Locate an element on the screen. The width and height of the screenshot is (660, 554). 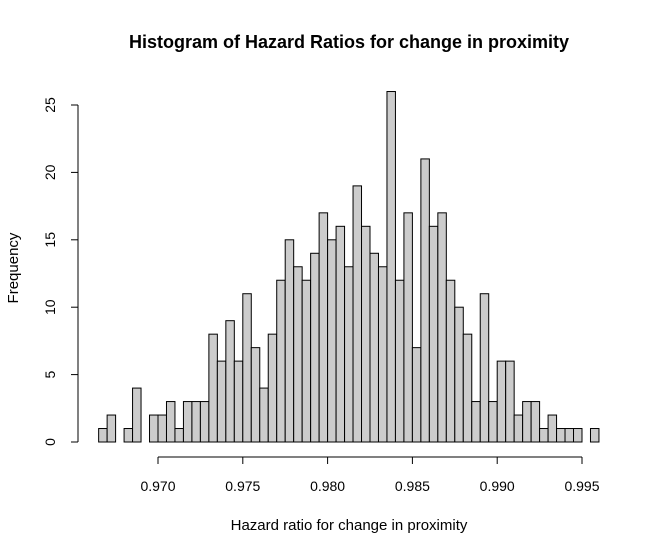
y-tick-label: 25 is located at coordinates (50, 105).